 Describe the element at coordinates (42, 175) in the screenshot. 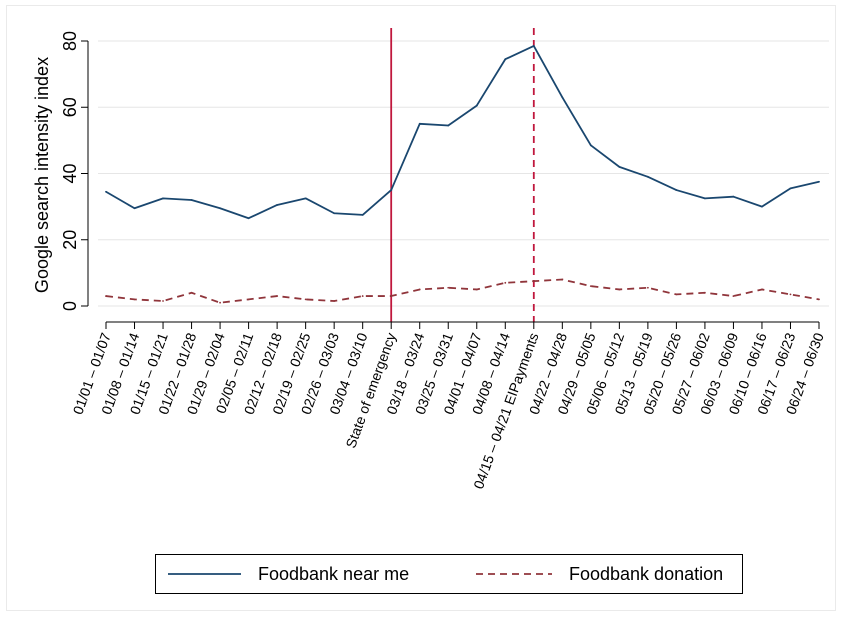

I see `y-axis-label: Google search intensity index` at that location.